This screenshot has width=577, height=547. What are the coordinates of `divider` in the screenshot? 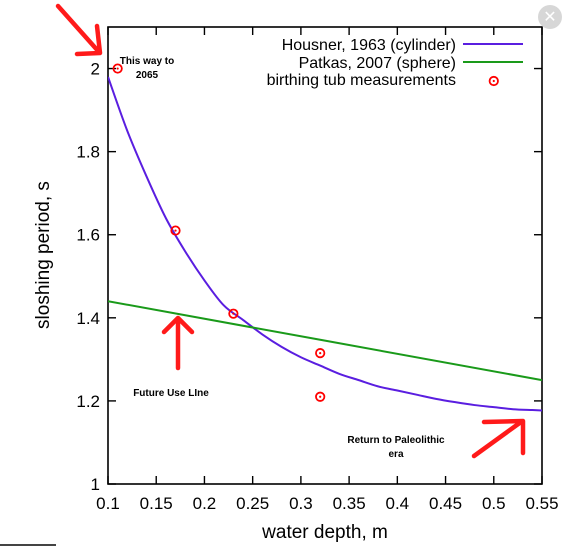 It's located at (28, 545).